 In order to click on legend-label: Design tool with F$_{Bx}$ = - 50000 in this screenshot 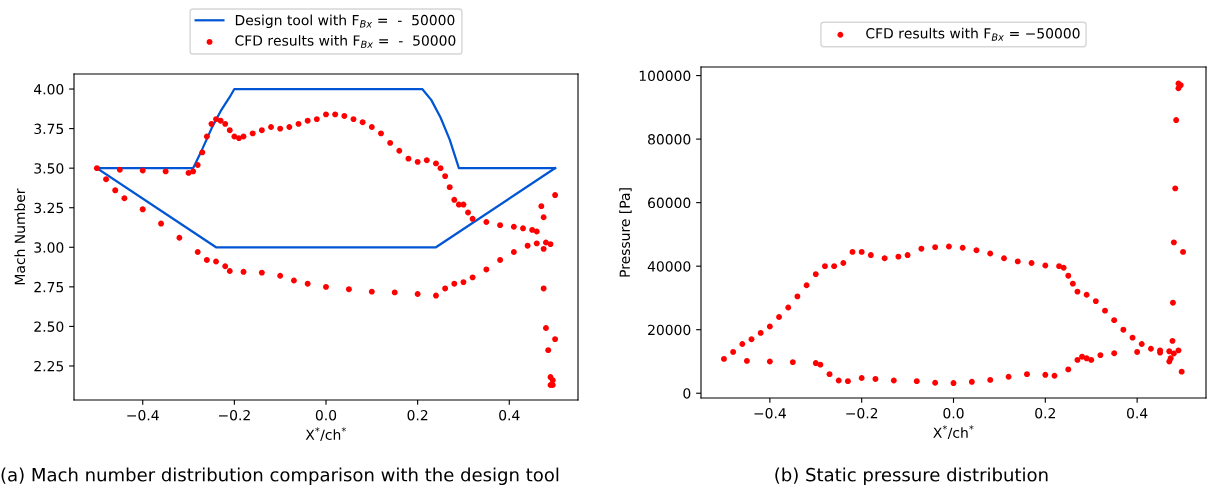, I will do `click(345, 21)`.